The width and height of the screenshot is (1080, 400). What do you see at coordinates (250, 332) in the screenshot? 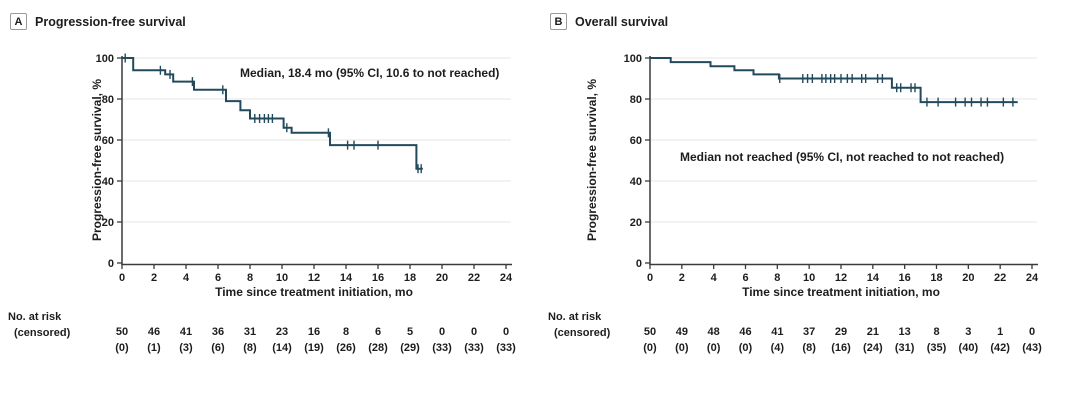
I see `at-risk-value: 31` at bounding box center [250, 332].